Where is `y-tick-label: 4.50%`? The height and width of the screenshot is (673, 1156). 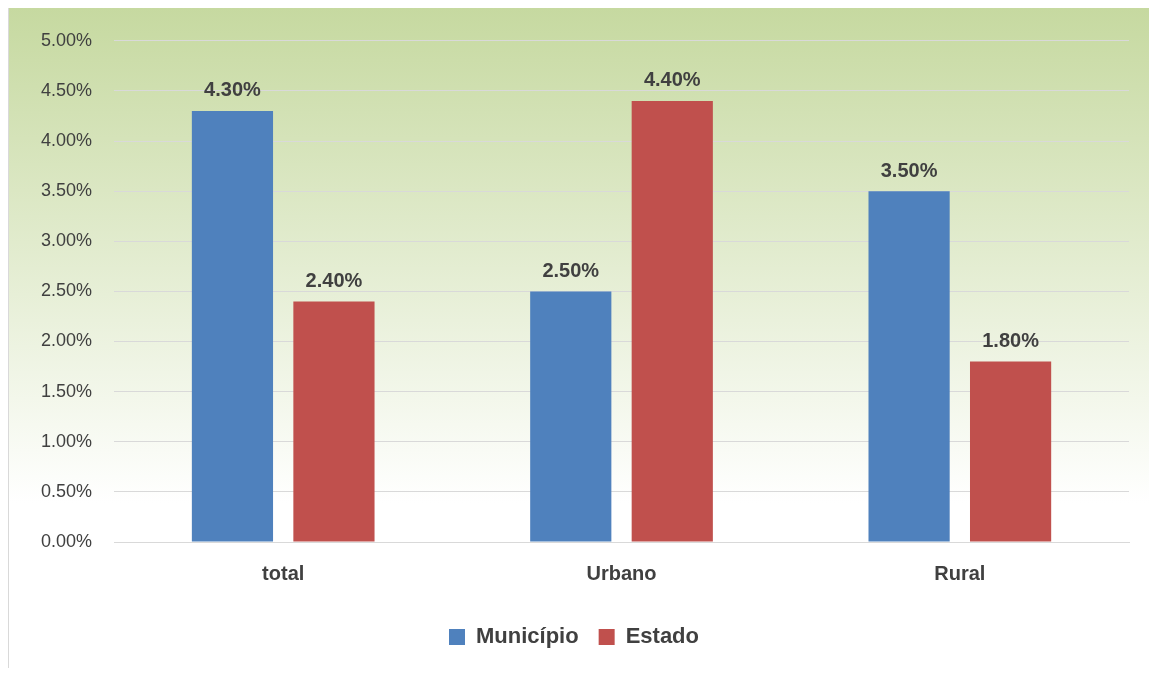
y-tick-label: 4.50% is located at coordinates (66, 89).